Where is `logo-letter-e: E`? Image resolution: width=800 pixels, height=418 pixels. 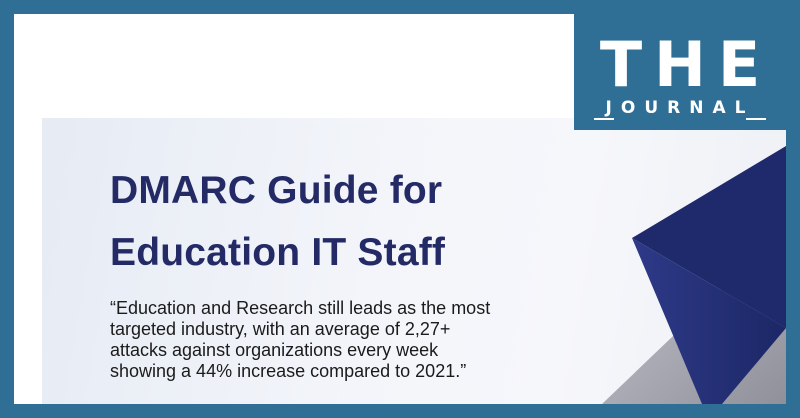 logo-letter-e: E is located at coordinates (739, 64).